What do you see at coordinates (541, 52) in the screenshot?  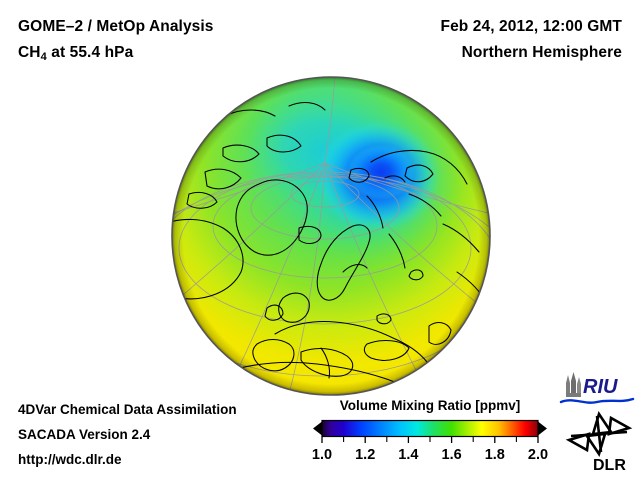 I see `region-label: Northern Hemisphere` at bounding box center [541, 52].